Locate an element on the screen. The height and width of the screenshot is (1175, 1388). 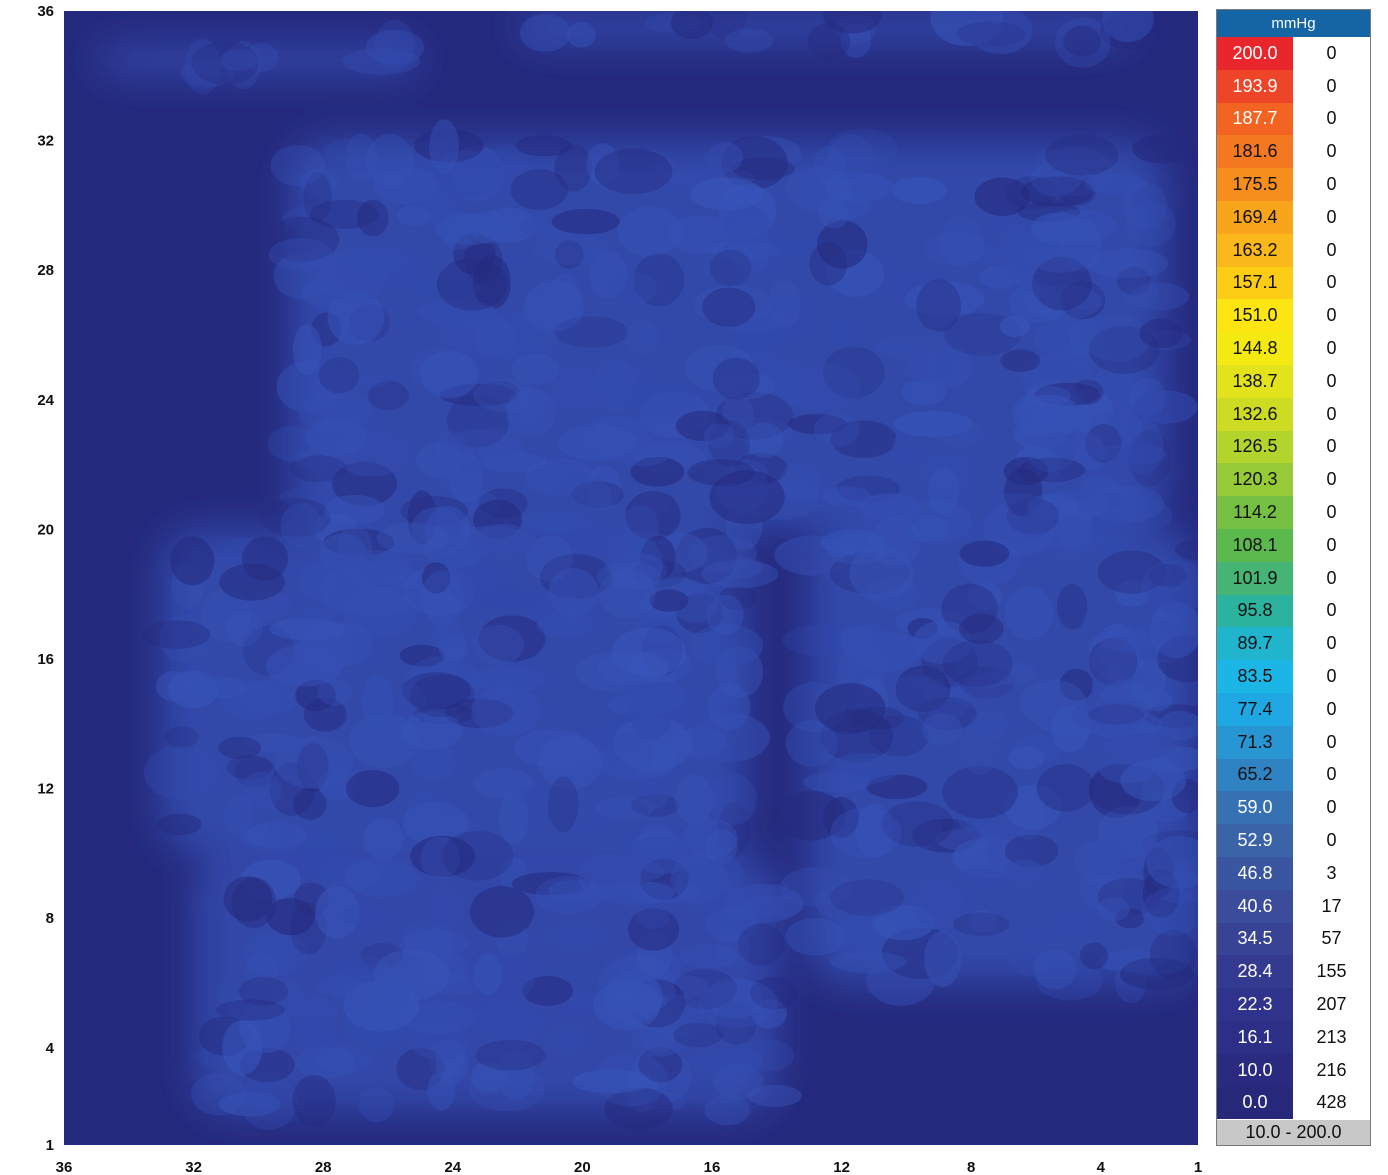
legend-row: 193.9 0 is located at coordinates (1293, 86).